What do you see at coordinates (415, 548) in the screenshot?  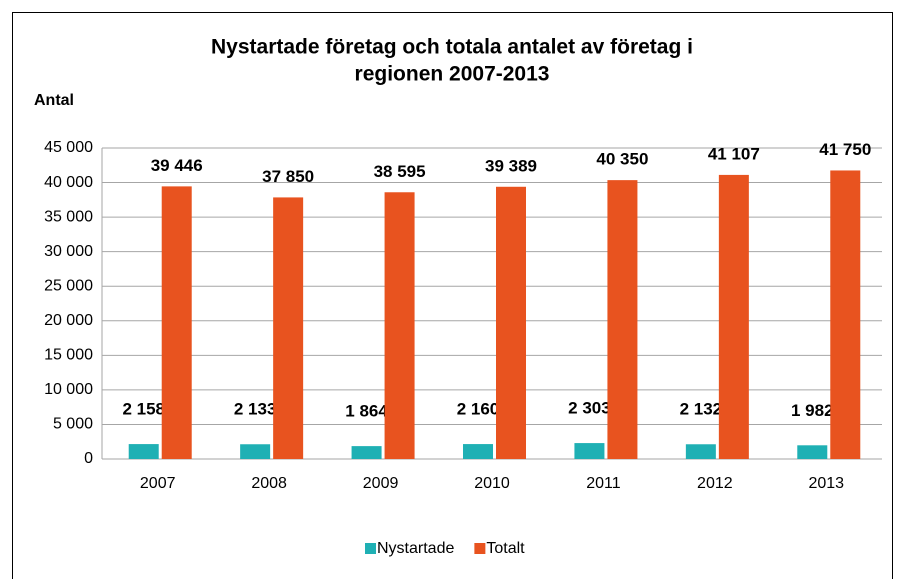 I see `legend-label: Nystartade` at bounding box center [415, 548].